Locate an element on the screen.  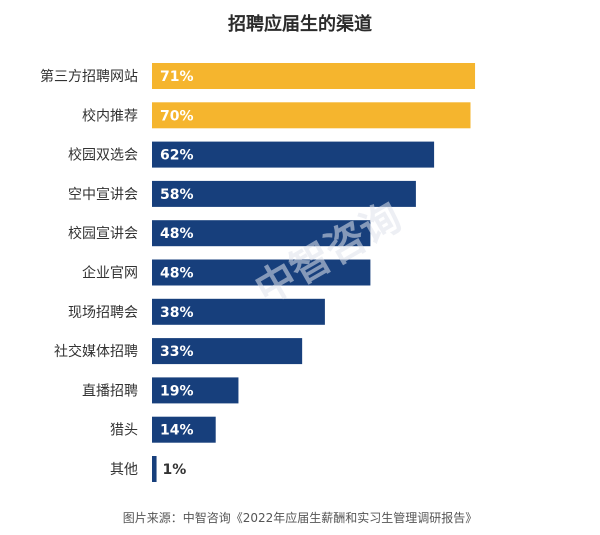
value-label: 71% is located at coordinates (177, 77).